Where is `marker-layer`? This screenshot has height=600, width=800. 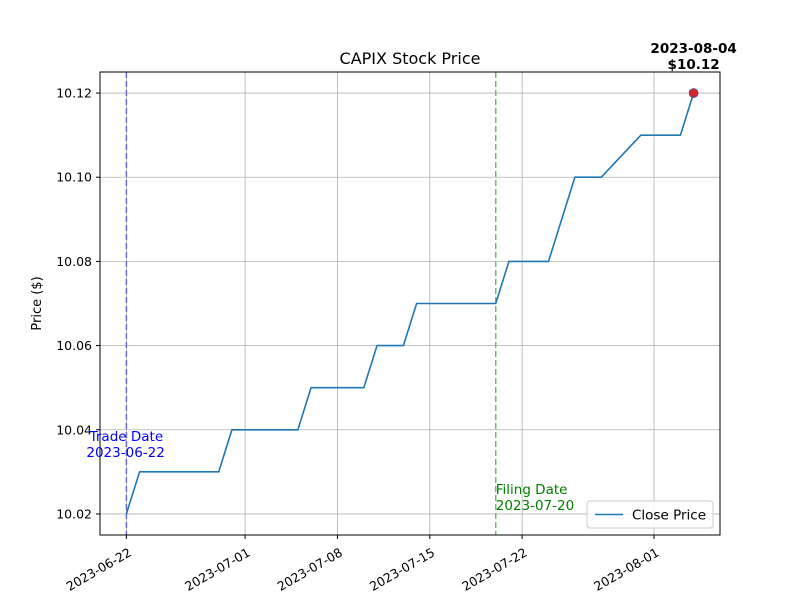
marker-layer is located at coordinates (693, 93).